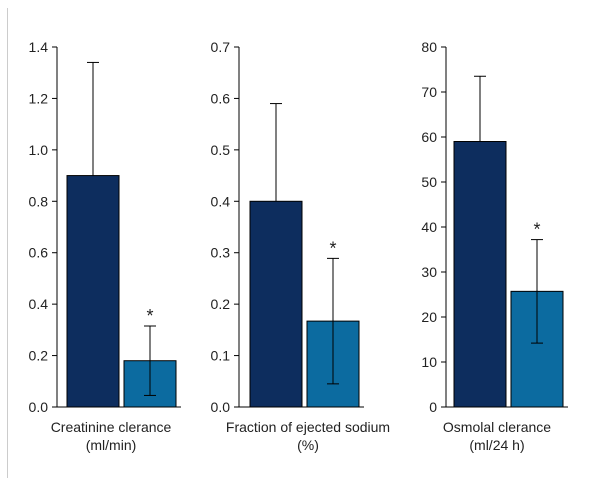  What do you see at coordinates (221, 47) in the screenshot?
I see `chart-2-y-tick-label: 0.7` at bounding box center [221, 47].